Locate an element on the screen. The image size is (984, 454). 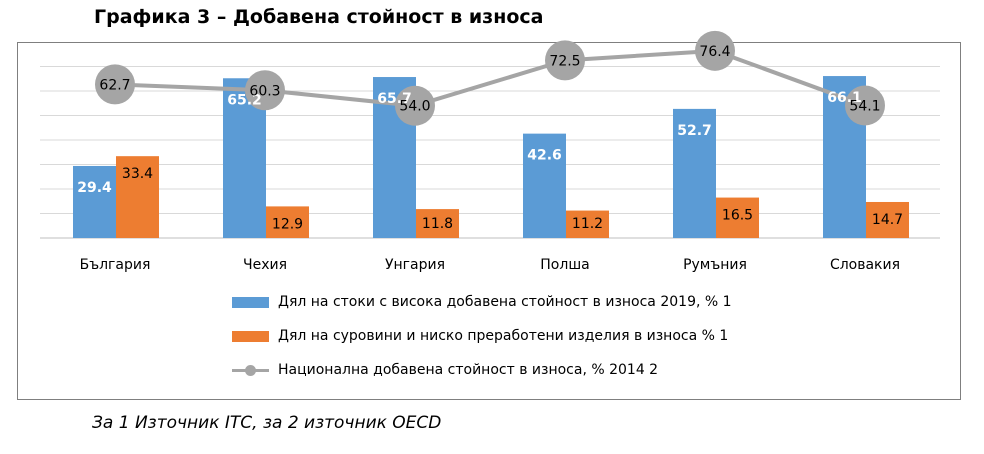
data-label-raw-materials: 14.7 is located at coordinates (887, 220).